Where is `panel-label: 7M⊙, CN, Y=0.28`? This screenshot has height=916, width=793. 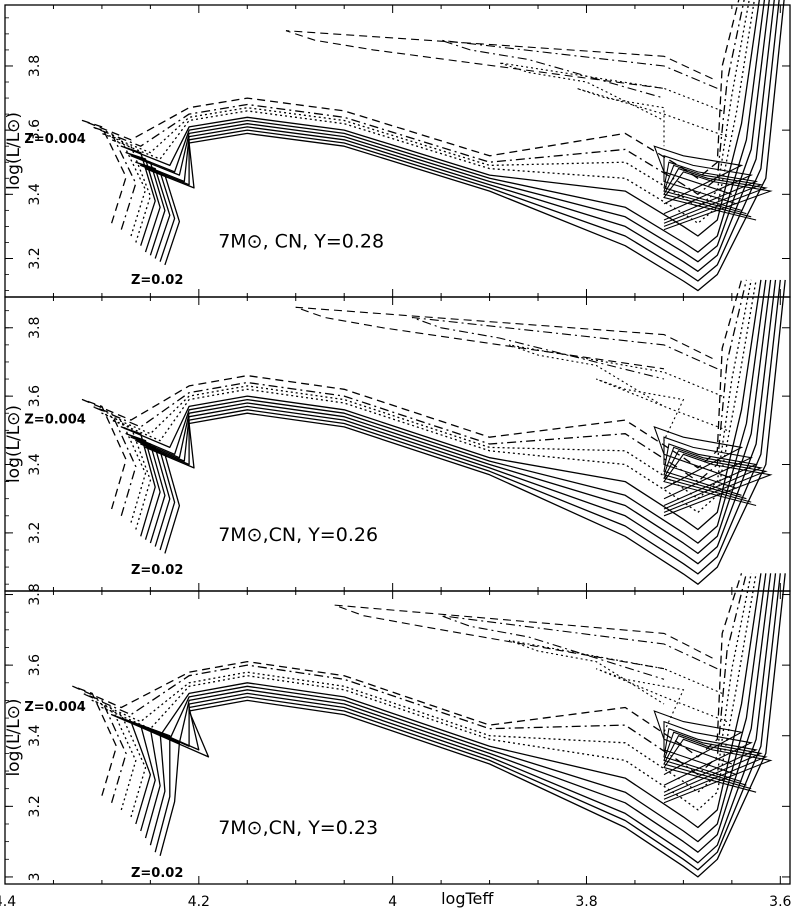
panel-label: 7M⊙, CN, Y=0.28 is located at coordinates (301, 241).